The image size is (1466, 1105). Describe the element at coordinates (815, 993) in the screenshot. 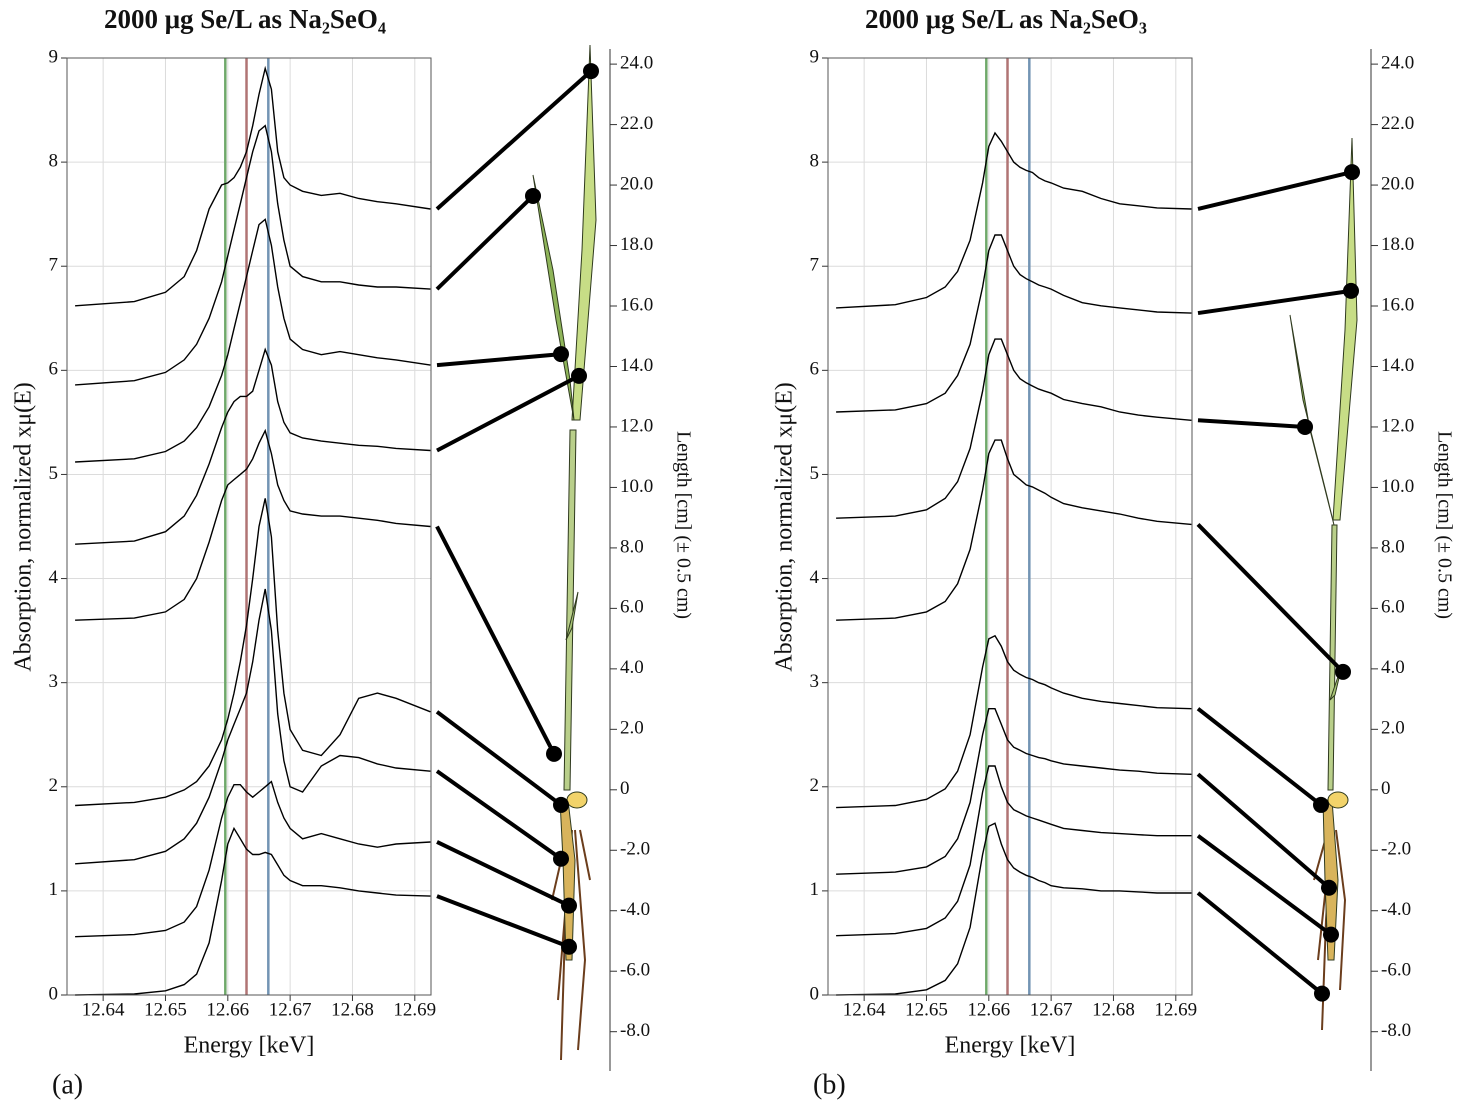

I see `y-tick-label: 0` at that location.